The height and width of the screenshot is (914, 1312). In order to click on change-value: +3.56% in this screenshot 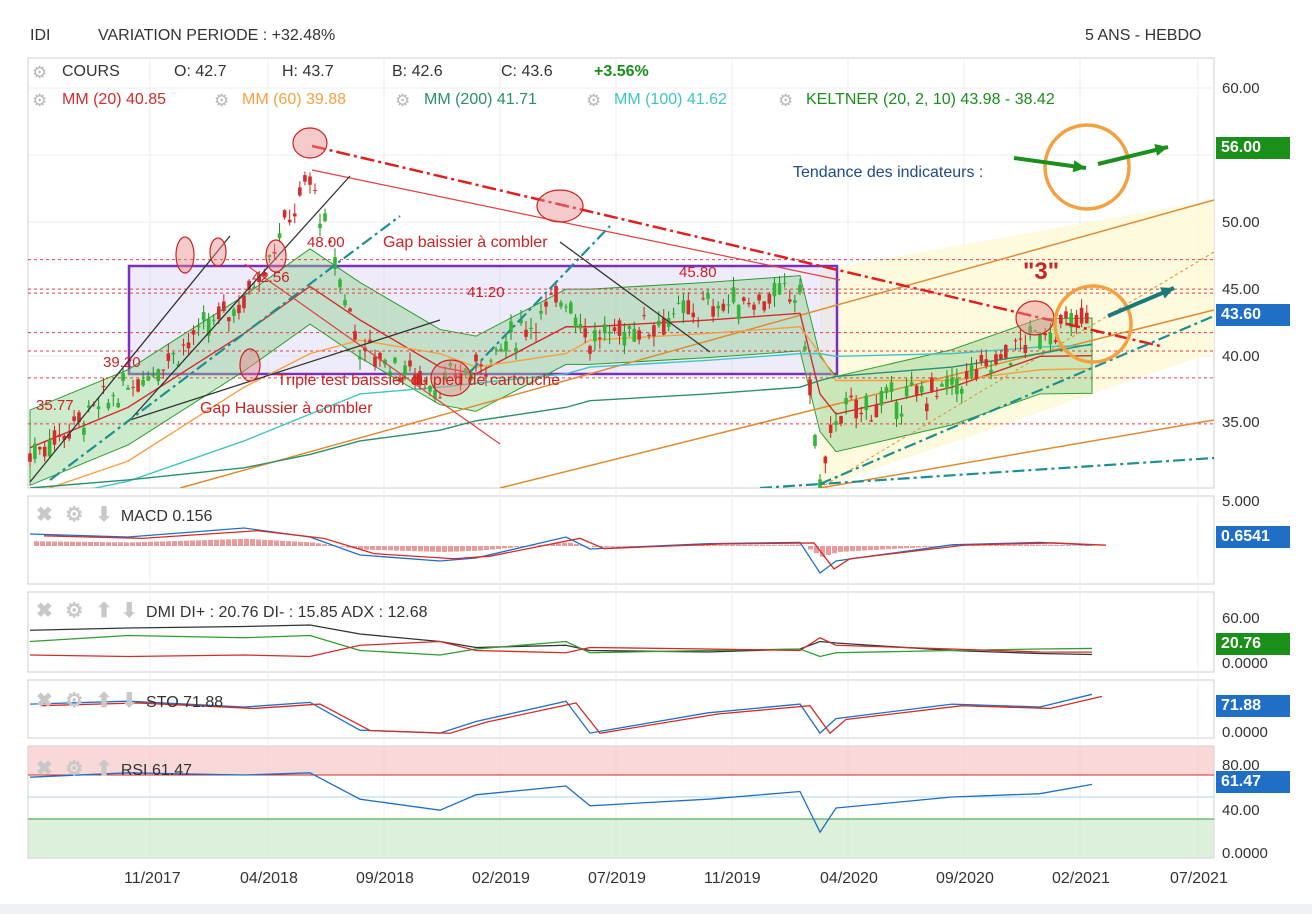, I will do `click(621, 71)`.